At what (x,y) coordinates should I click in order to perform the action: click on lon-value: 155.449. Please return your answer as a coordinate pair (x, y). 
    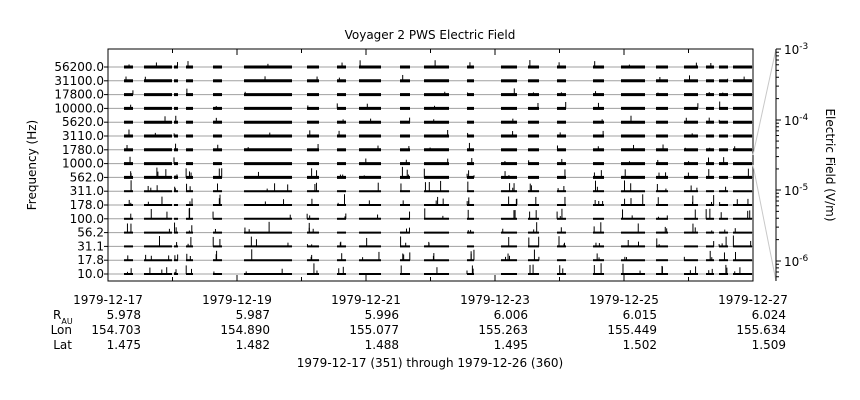
    Looking at the image, I should click on (632, 330).